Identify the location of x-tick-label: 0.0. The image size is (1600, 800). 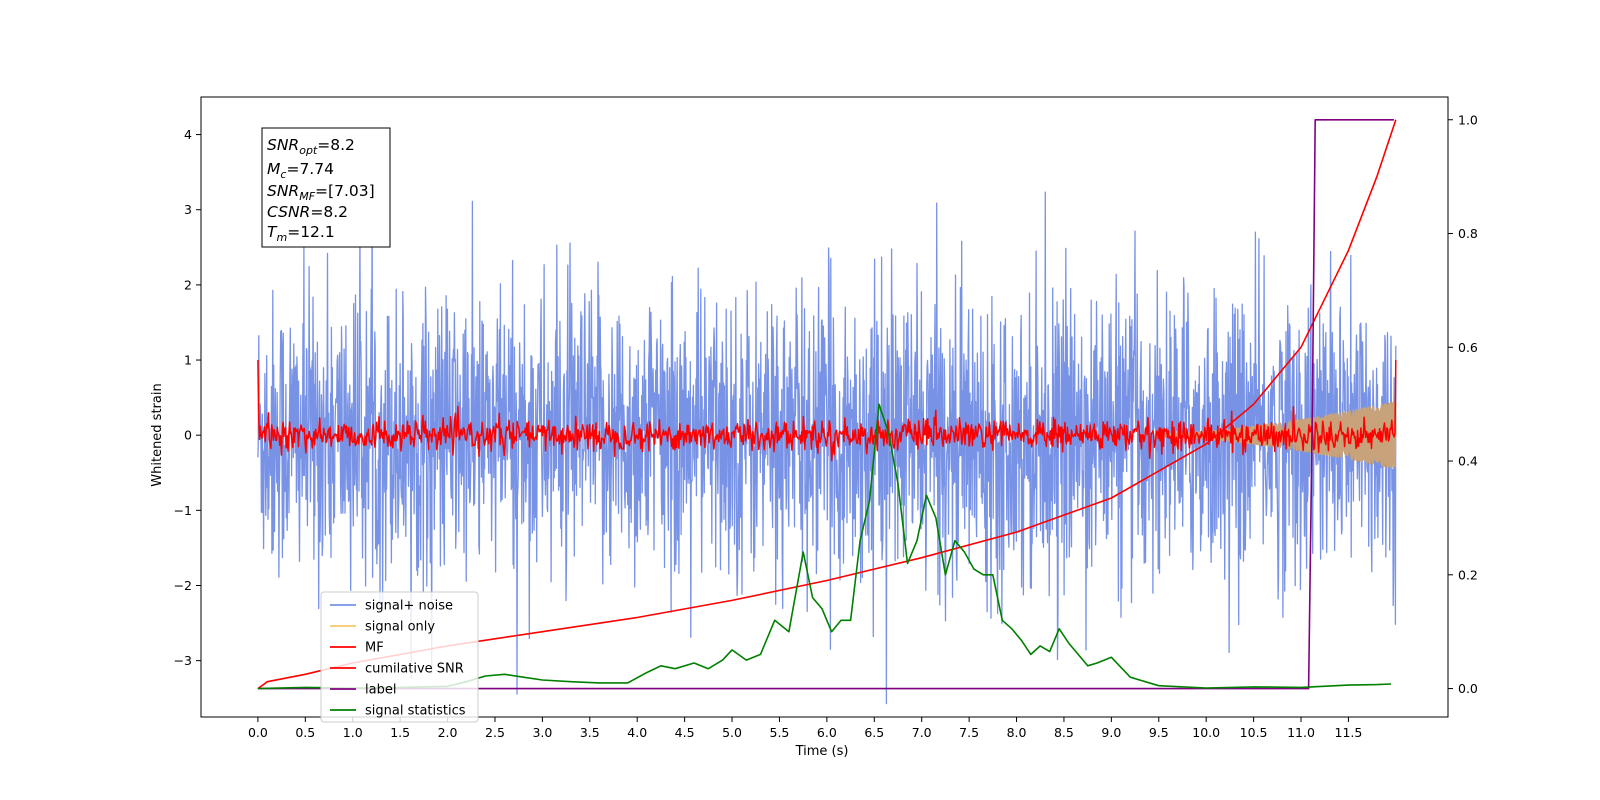
(258, 732).